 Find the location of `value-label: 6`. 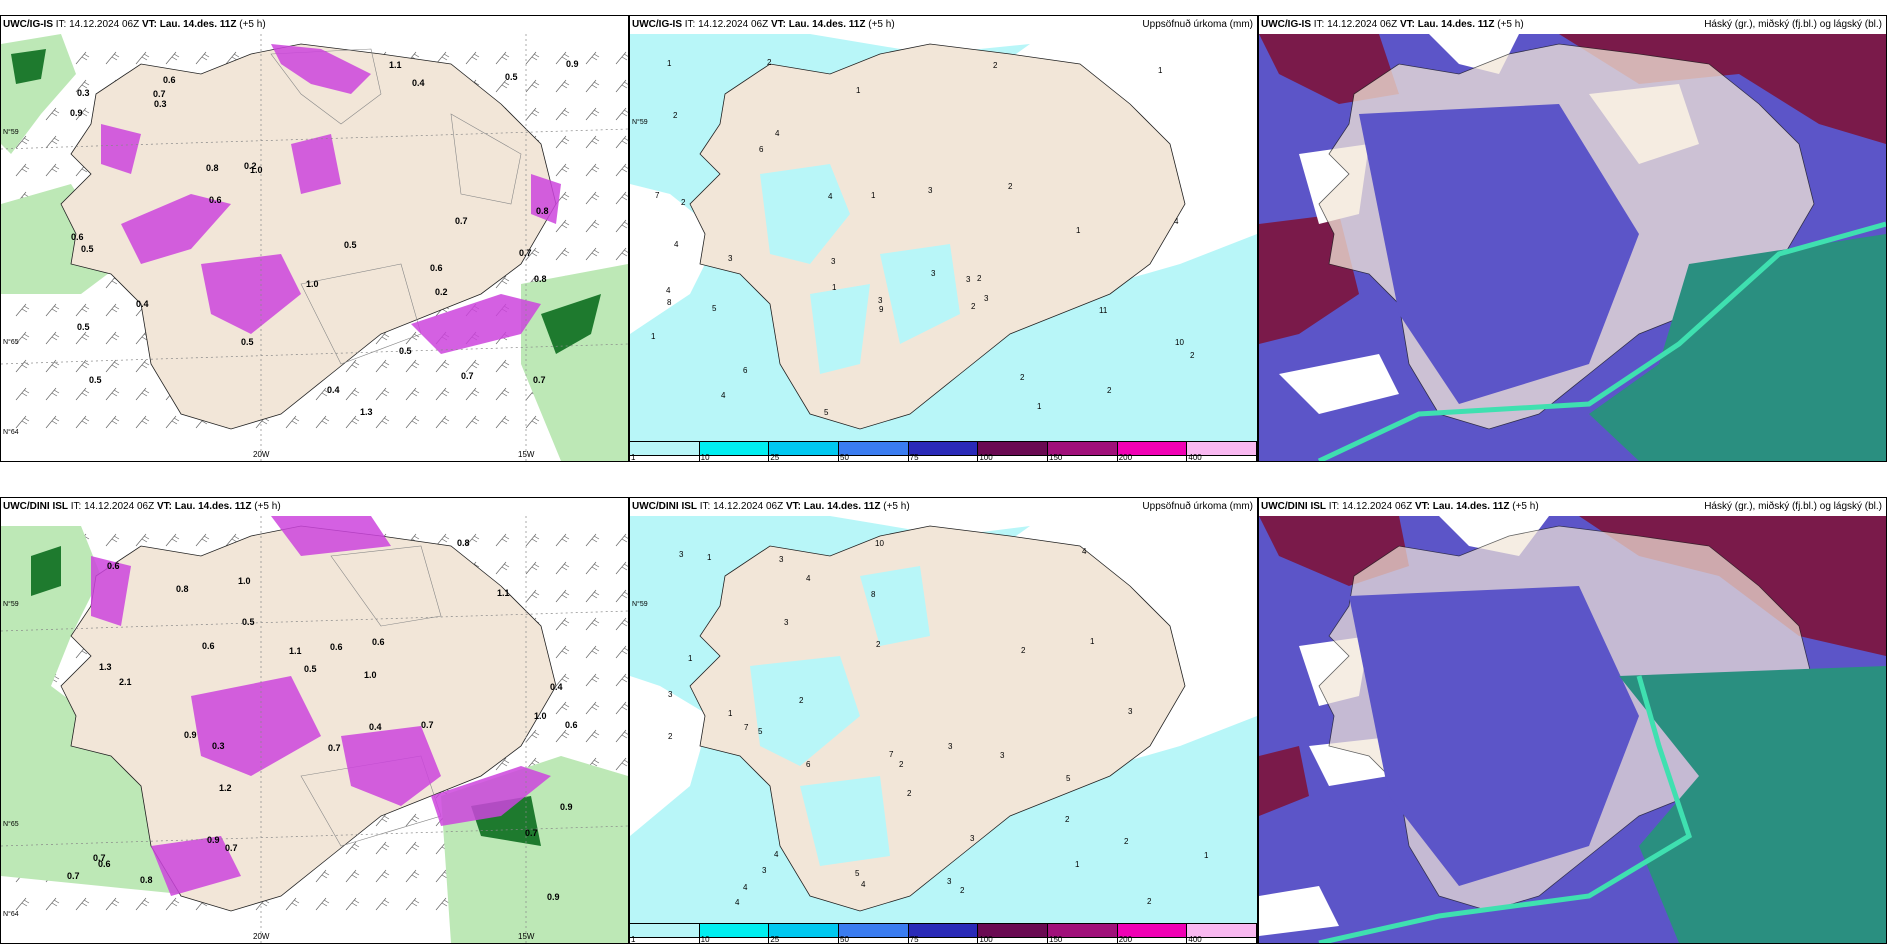

value-label: 6 is located at coordinates (761, 149).